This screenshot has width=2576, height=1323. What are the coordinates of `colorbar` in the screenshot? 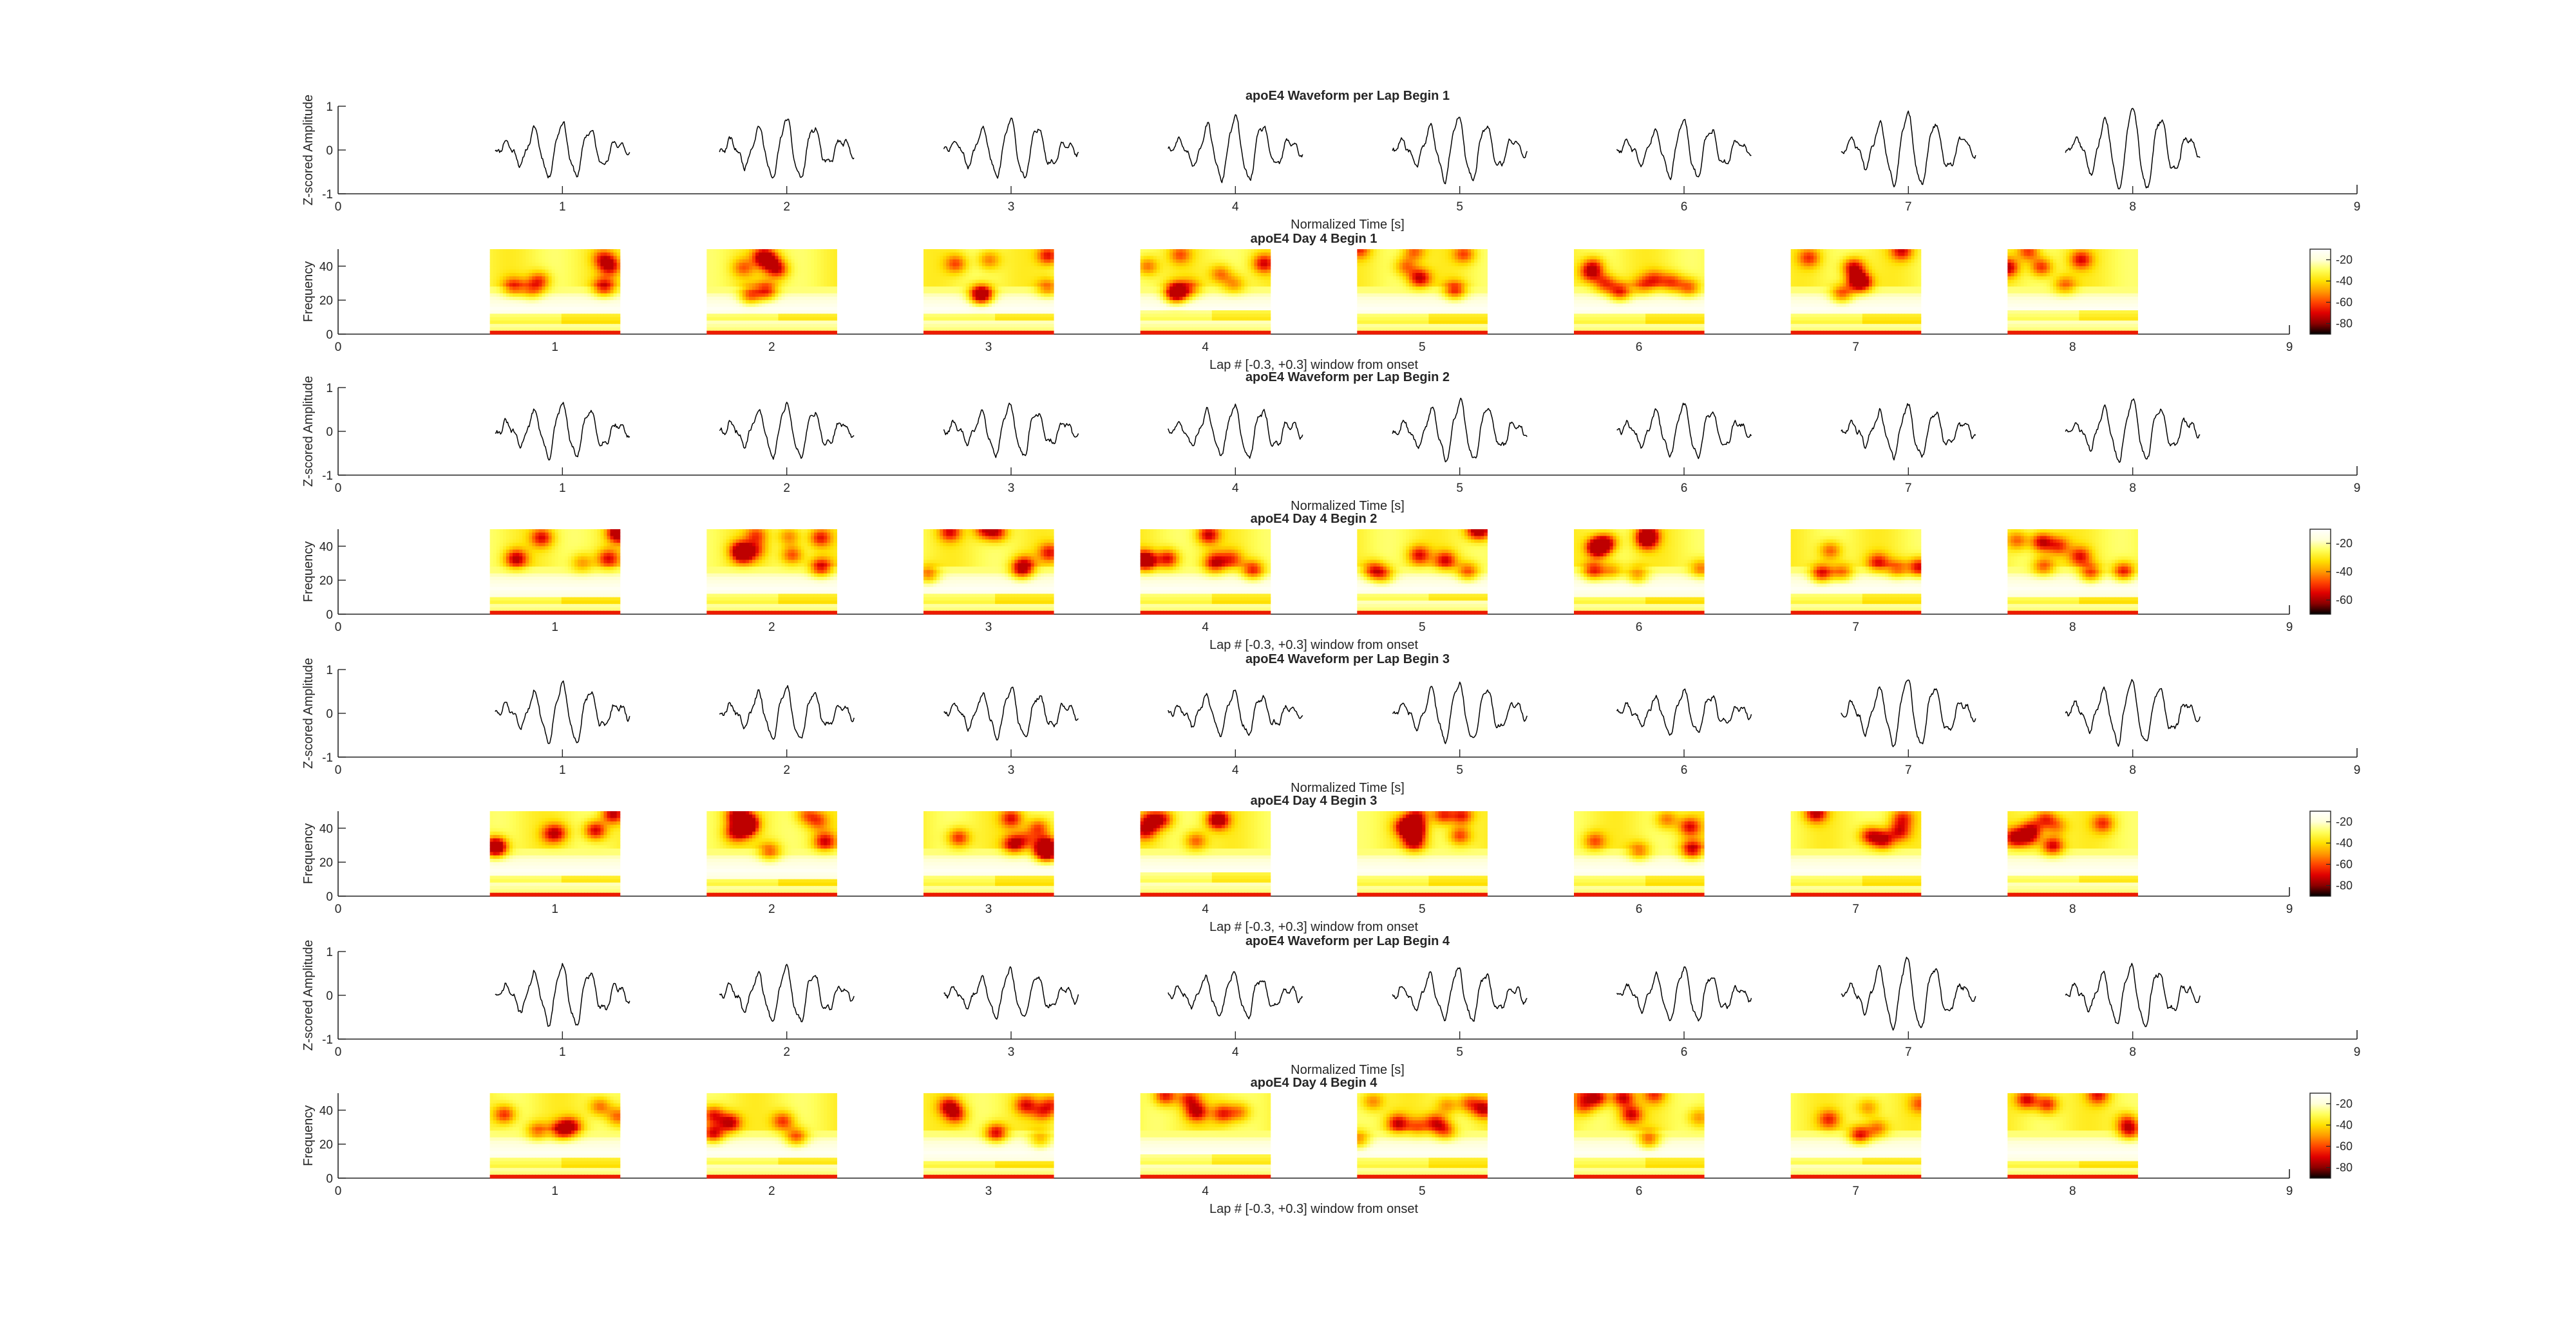 It's located at (2320, 292).